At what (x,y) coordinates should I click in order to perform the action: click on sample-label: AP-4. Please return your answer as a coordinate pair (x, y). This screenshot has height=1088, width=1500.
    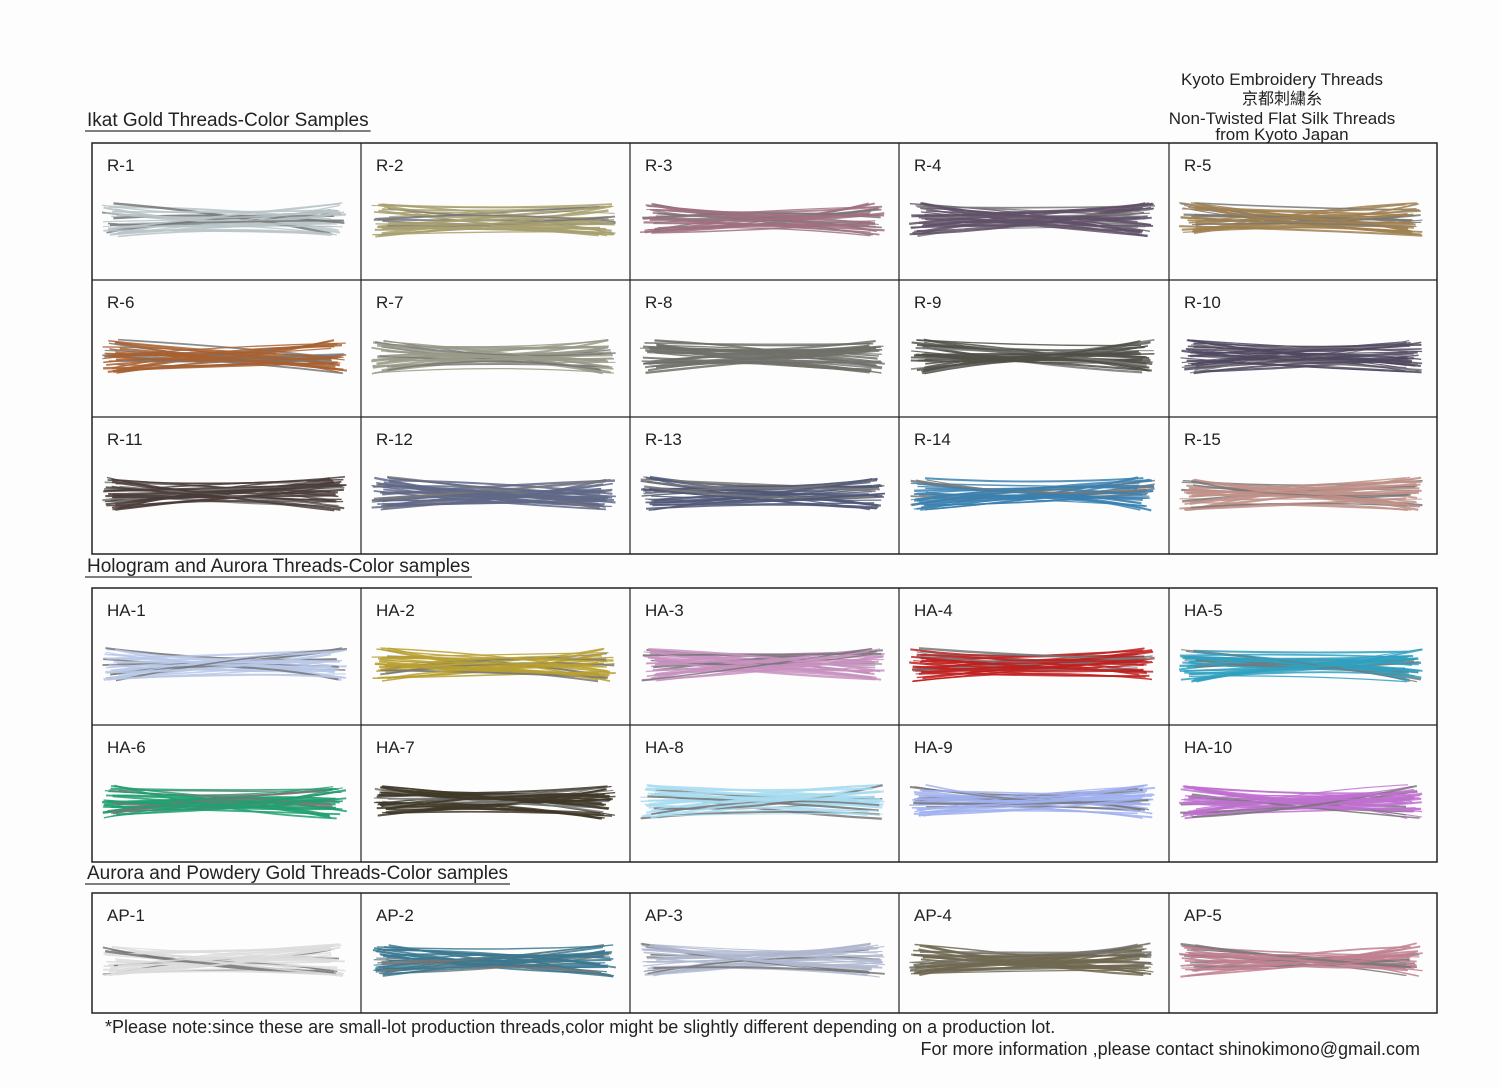
    Looking at the image, I should click on (933, 915).